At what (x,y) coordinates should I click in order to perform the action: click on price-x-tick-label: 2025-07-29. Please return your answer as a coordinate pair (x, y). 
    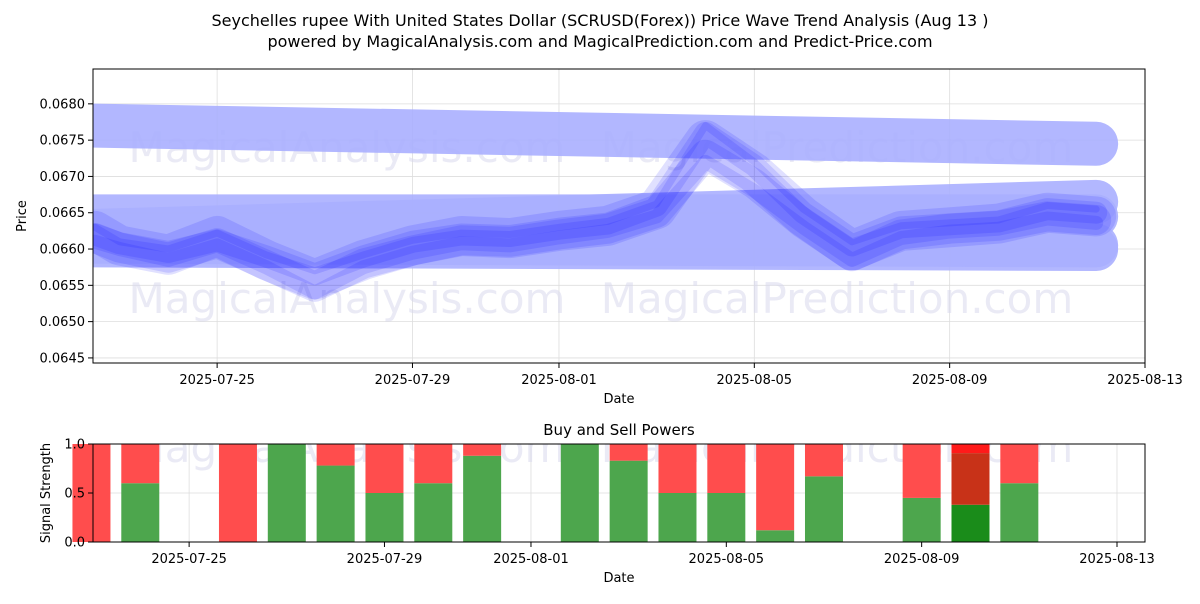
    Looking at the image, I should click on (413, 380).